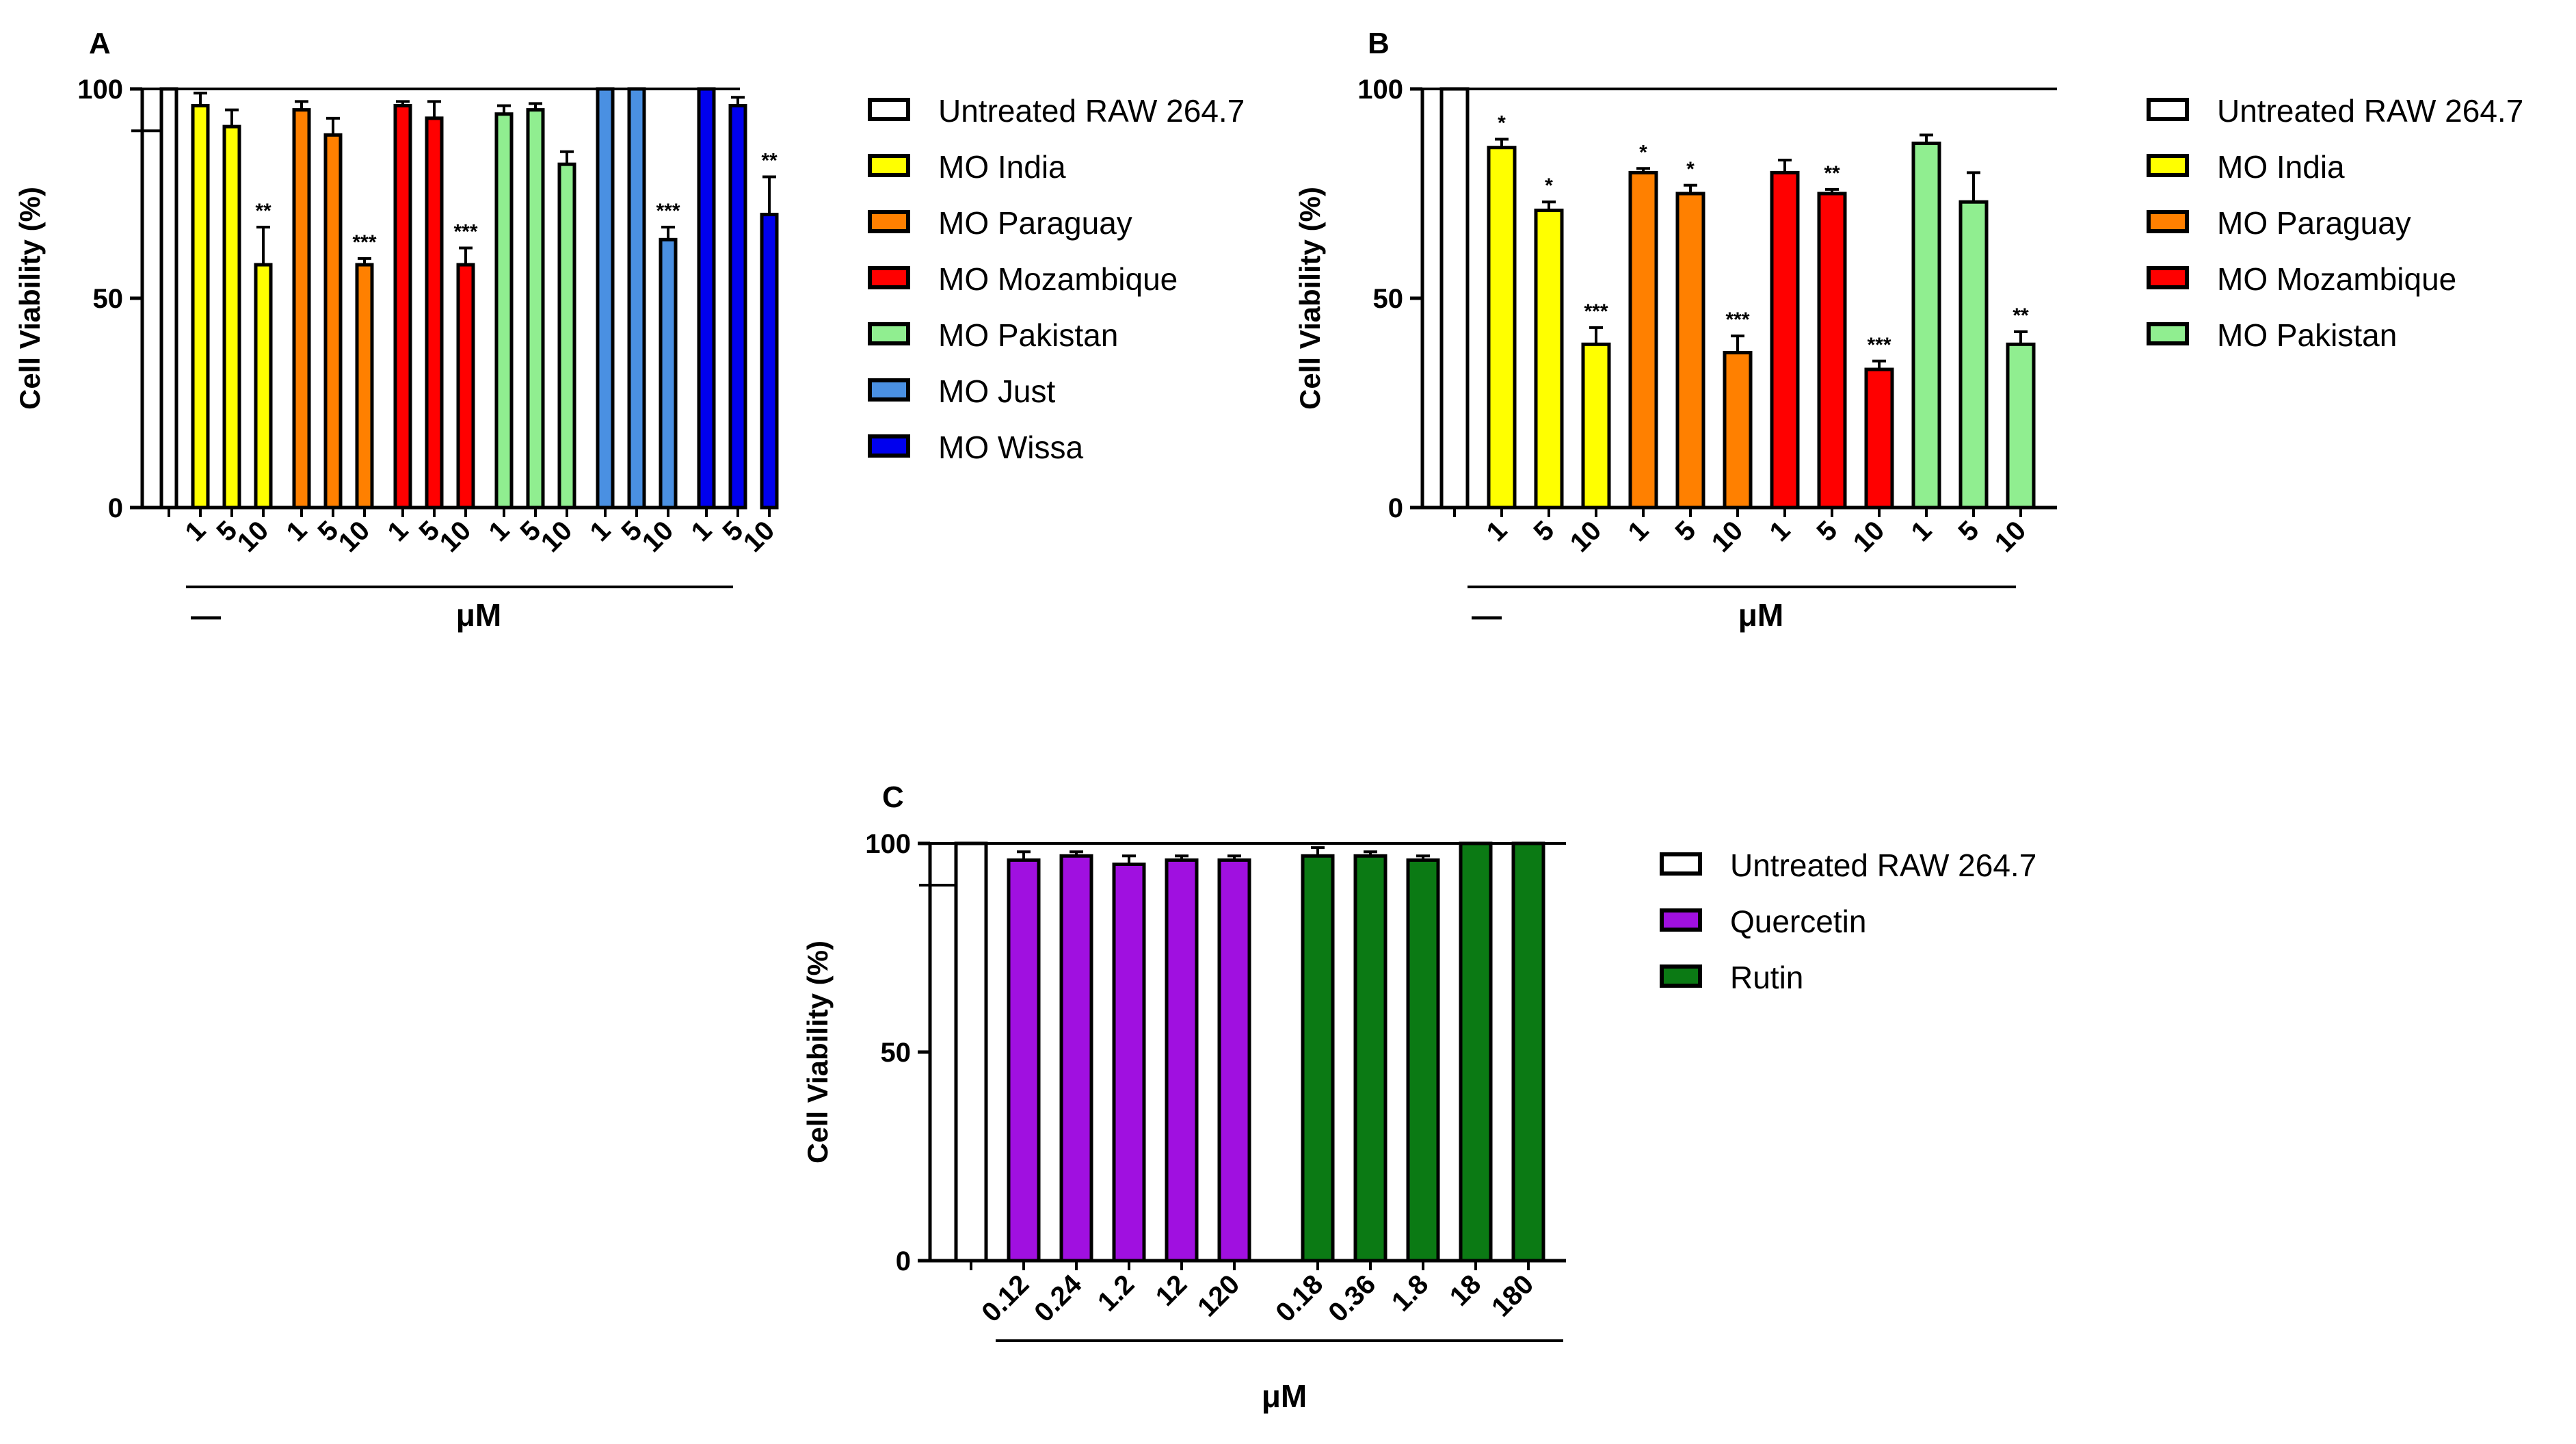  What do you see at coordinates (1171, 1291) in the screenshot?
I see `x-tick-label: 12` at bounding box center [1171, 1291].